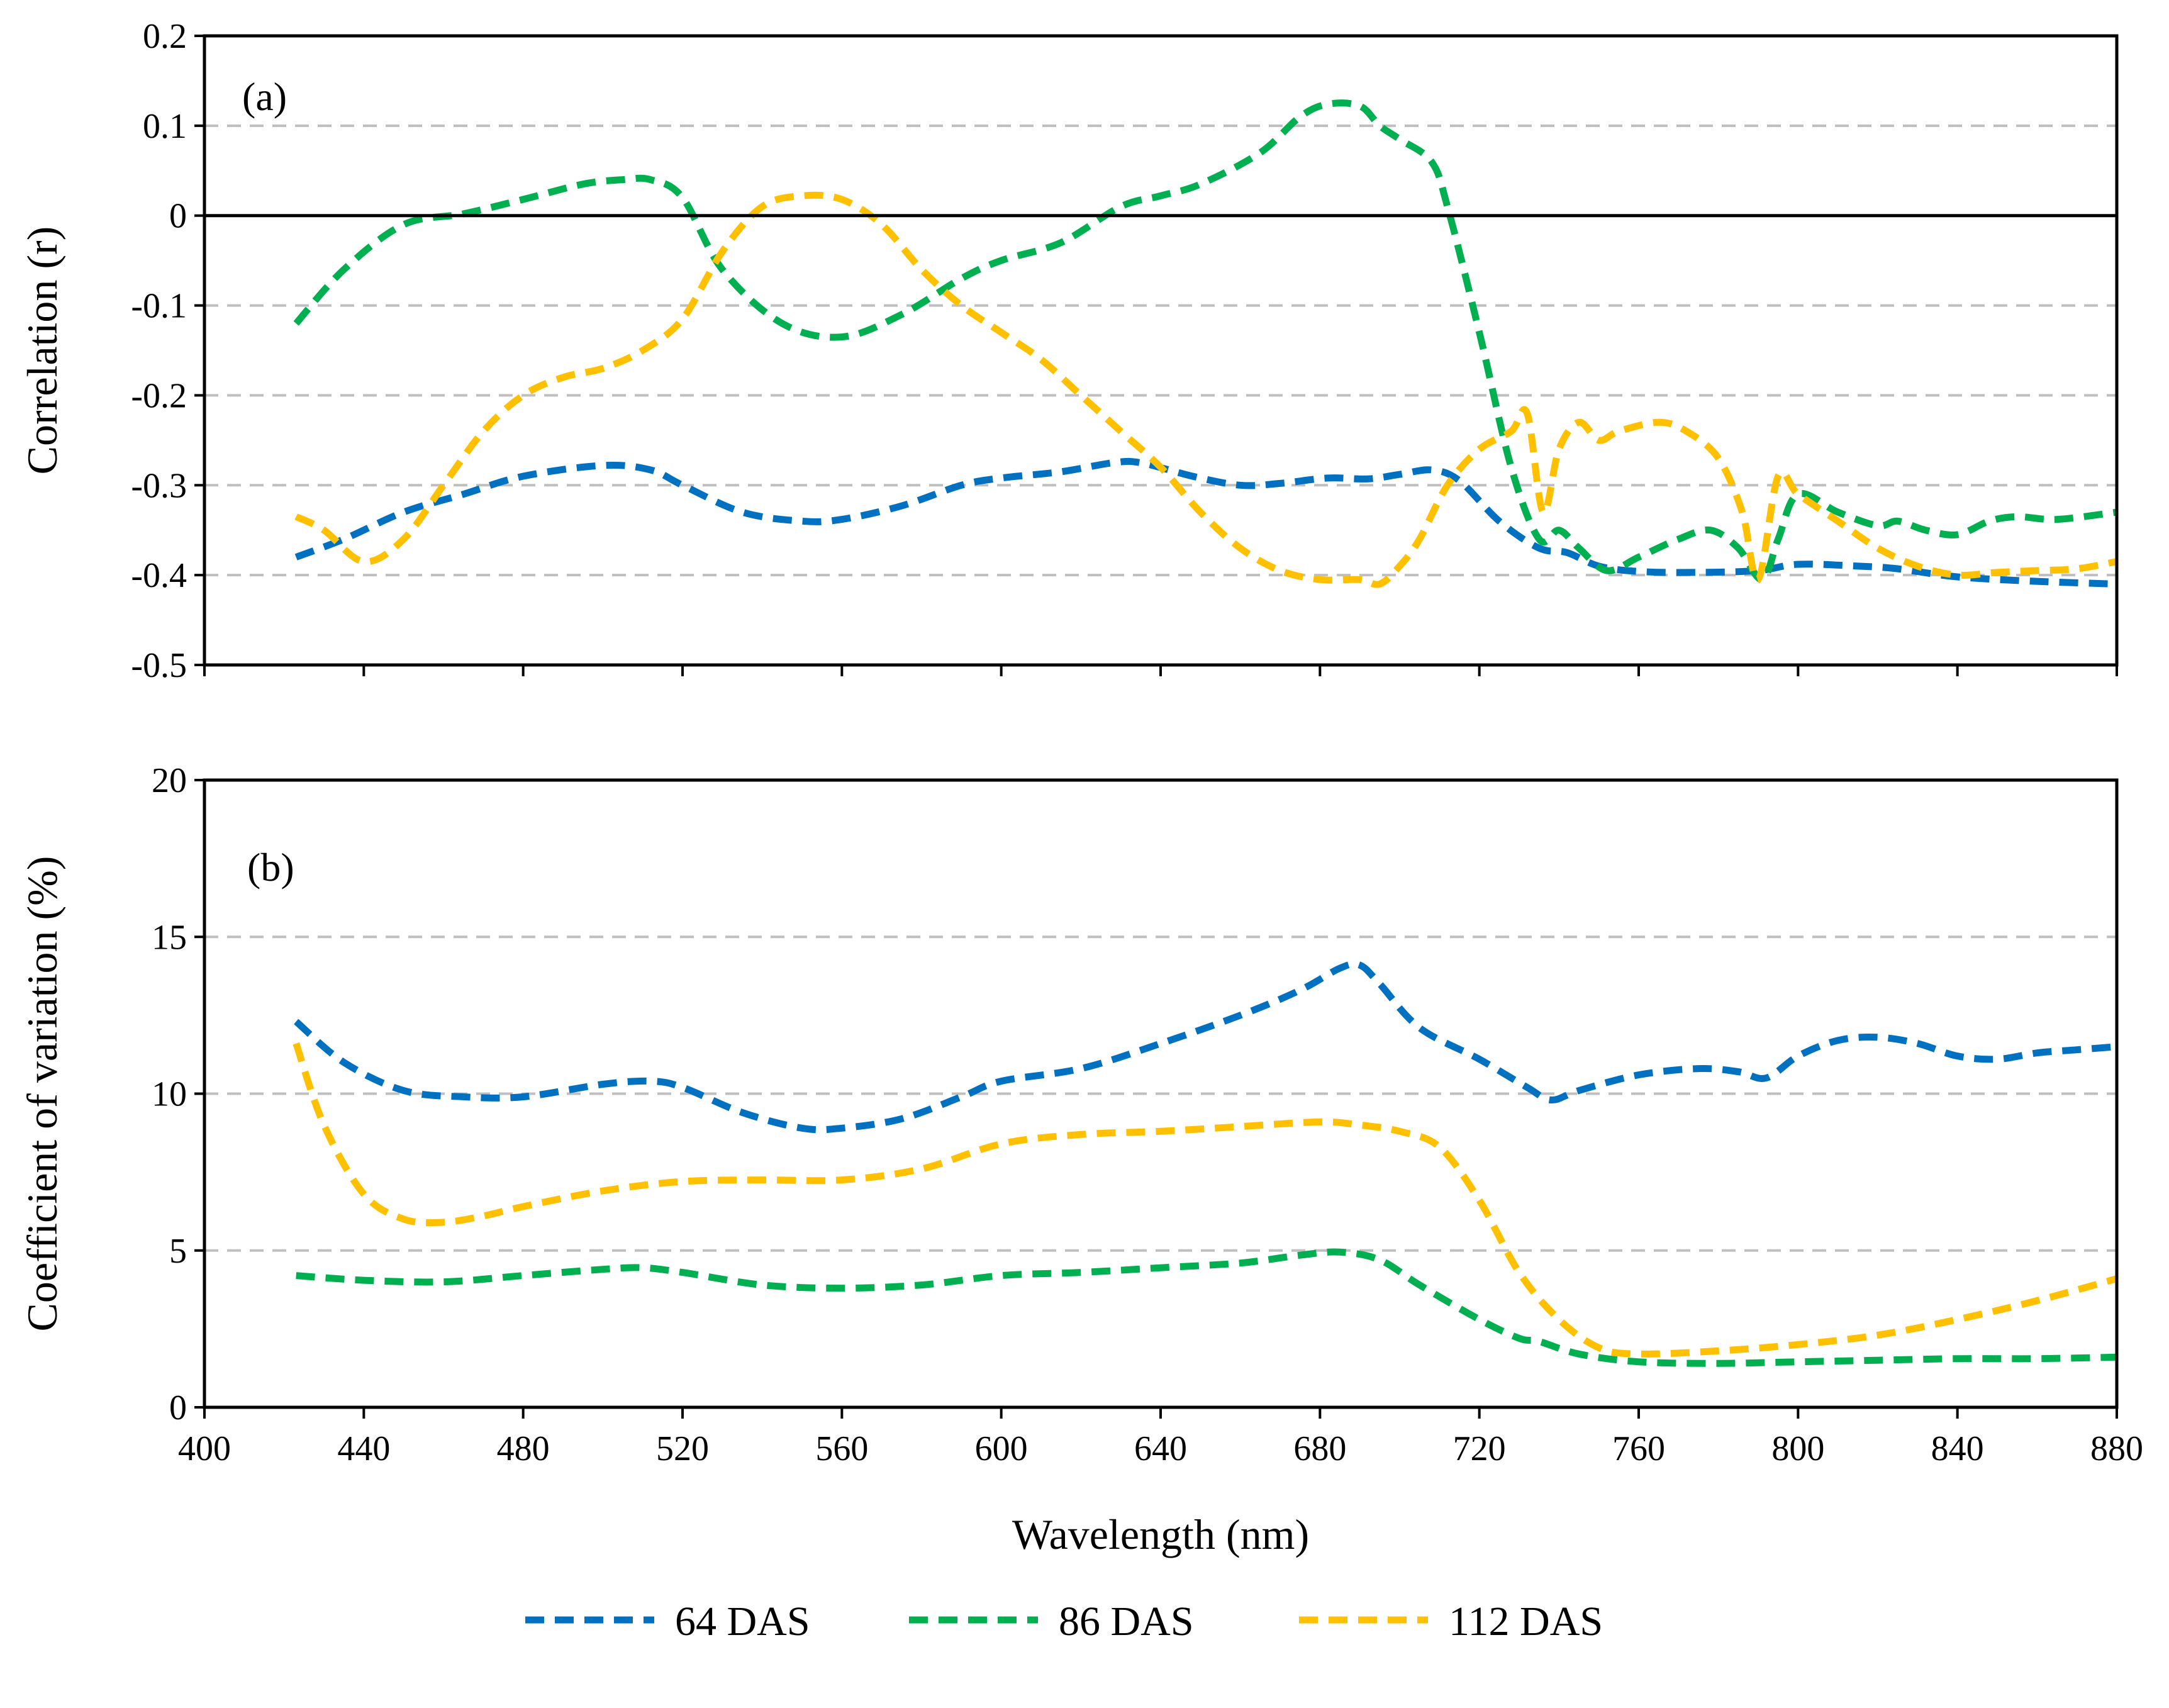 The height and width of the screenshot is (1708, 2169). I want to click on x-tick-label: 680, so click(1319, 1448).